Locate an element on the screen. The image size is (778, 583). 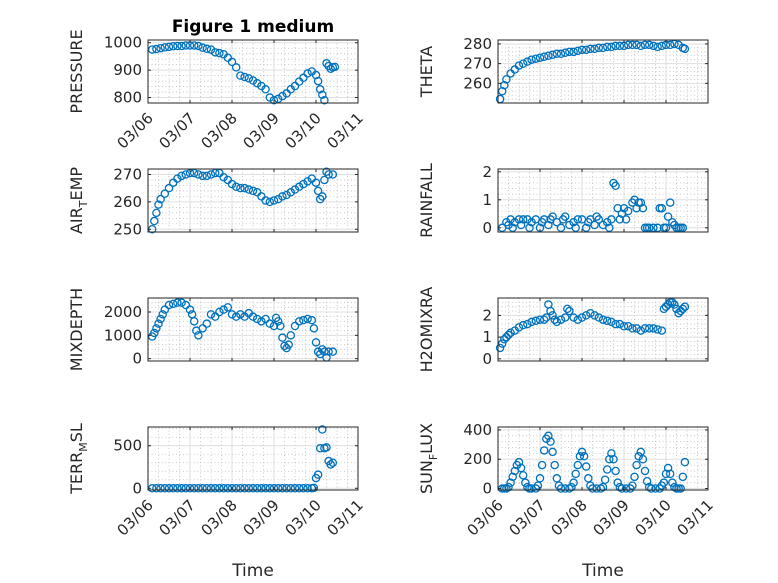
y-axis-label-sun-flux: SUNFLUX is located at coordinates (428, 458).